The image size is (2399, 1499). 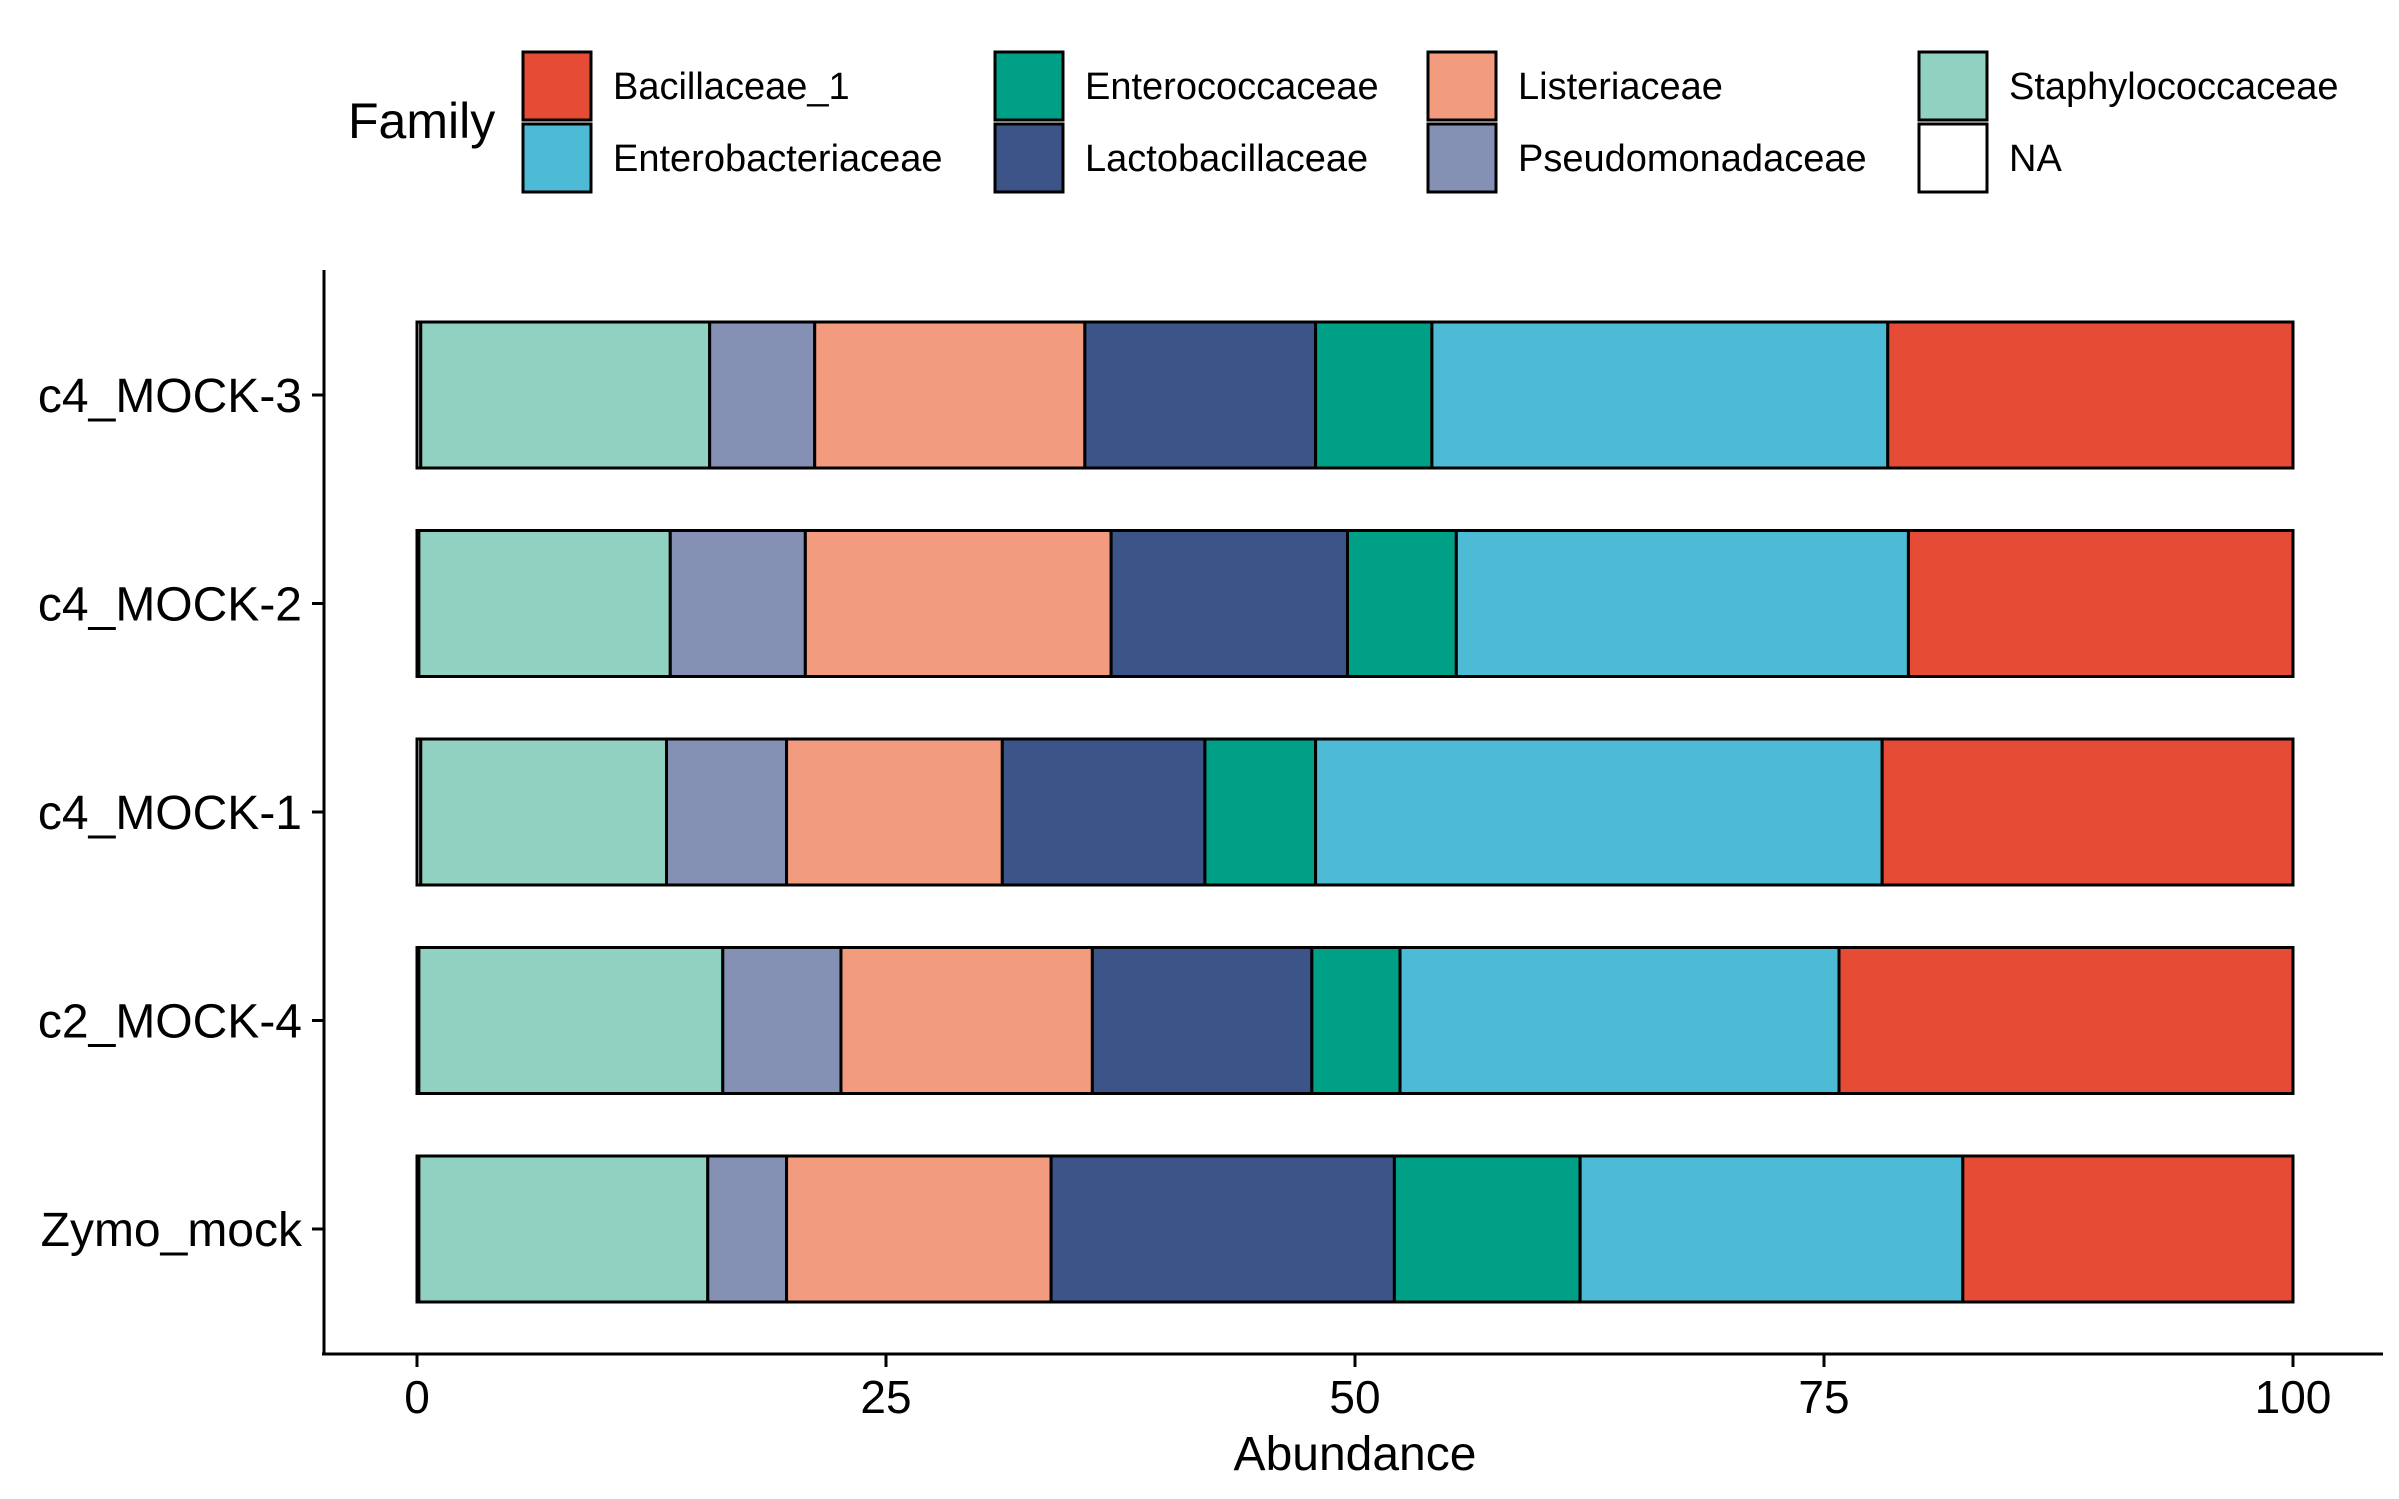 I want to click on legend-item-bacillaceae-1: Bacillaceae_1, so click(x=685, y=86).